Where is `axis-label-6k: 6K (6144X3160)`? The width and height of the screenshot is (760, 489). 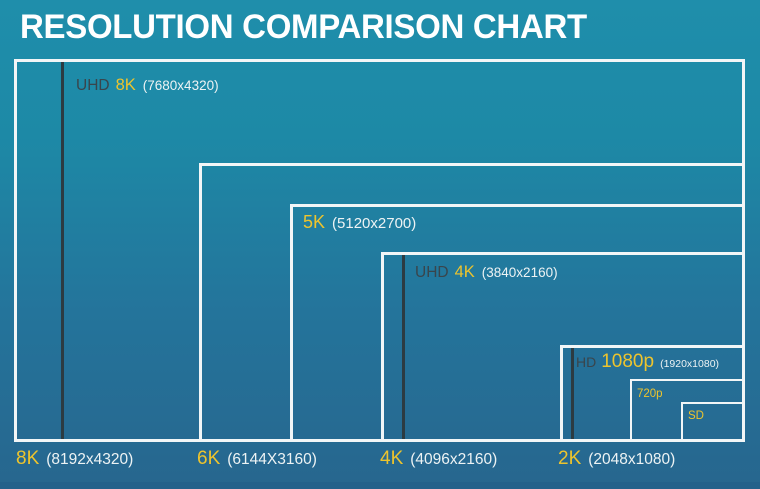 axis-label-6k: 6K (6144X3160) is located at coordinates (257, 459).